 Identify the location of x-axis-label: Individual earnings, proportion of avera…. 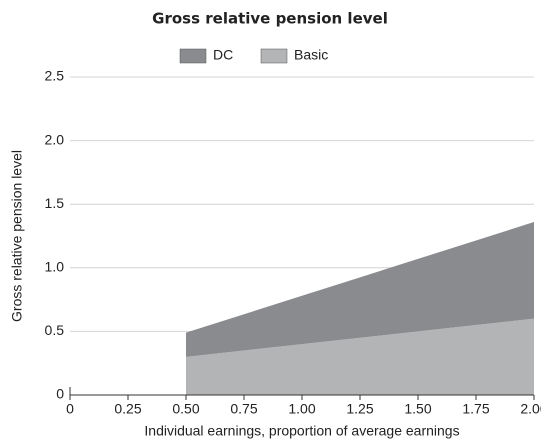
(301, 431).